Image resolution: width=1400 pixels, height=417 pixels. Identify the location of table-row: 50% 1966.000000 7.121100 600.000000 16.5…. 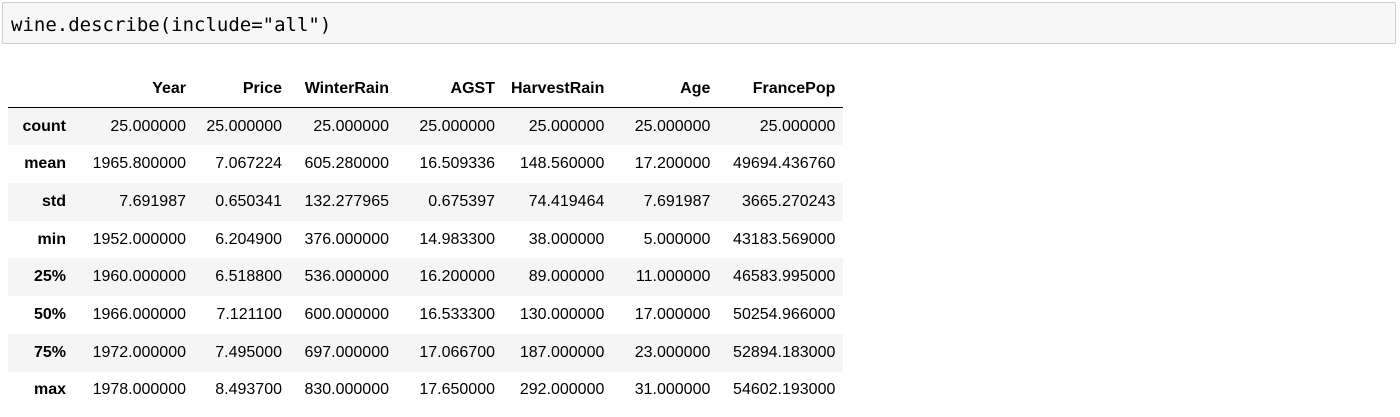
(426, 315).